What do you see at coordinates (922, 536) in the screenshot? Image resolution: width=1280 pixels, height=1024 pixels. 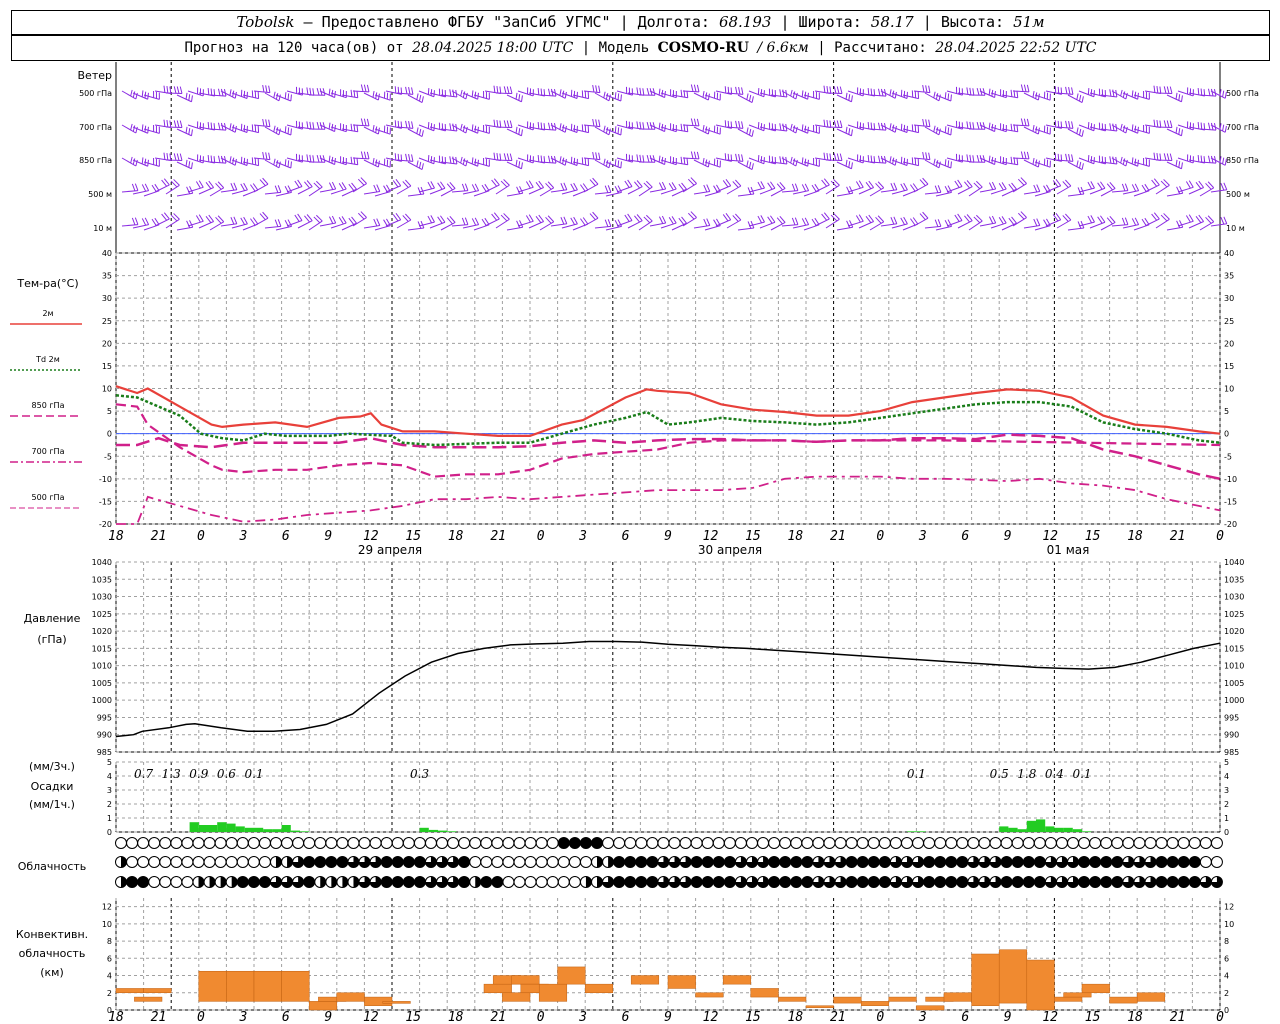 I see `time-tick-label: 3` at bounding box center [922, 536].